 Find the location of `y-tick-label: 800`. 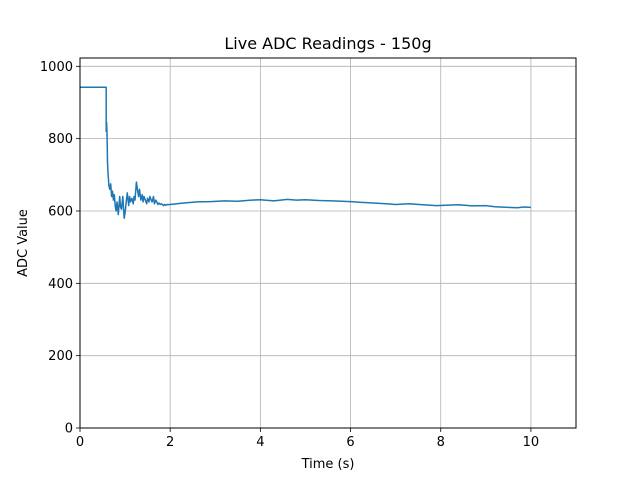

y-tick-label: 800 is located at coordinates (60, 139).